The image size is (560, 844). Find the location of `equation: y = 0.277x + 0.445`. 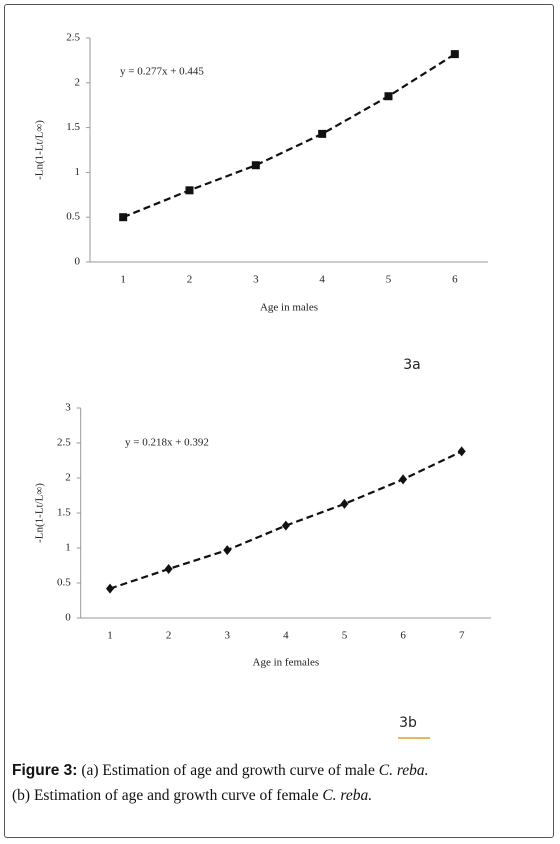

equation: y = 0.277x + 0.445 is located at coordinates (162, 72).